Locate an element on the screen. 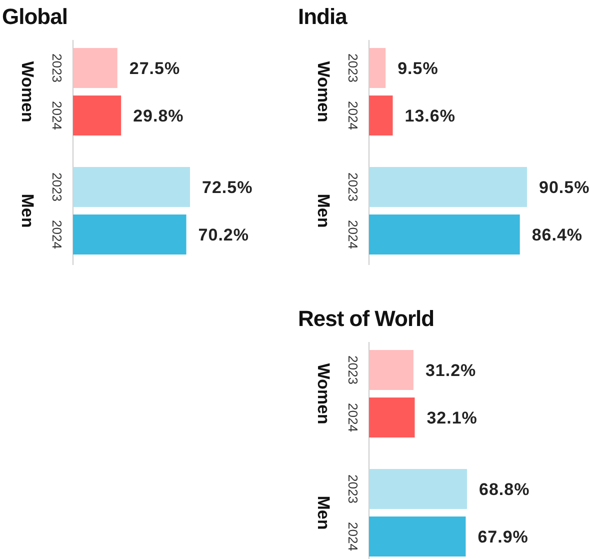 This screenshot has width=601, height=559. chart-title: Rest of World is located at coordinates (366, 318).